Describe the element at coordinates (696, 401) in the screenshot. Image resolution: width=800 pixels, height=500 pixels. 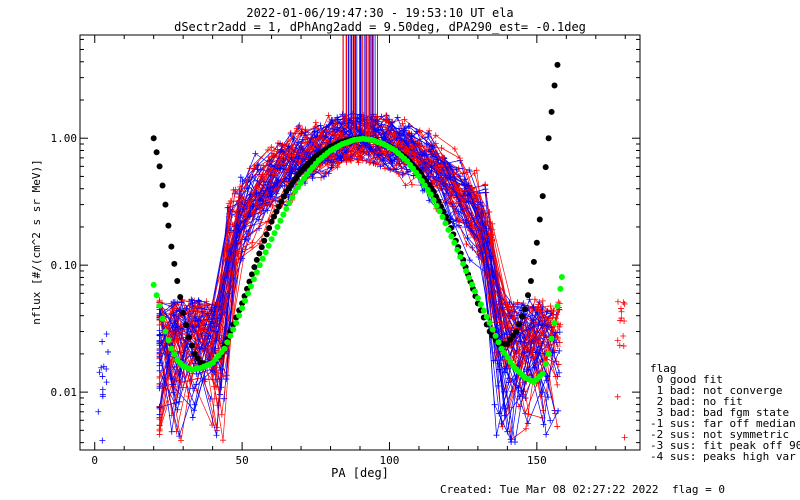
I see `legend-entry: 2 bad: no fit` at that location.